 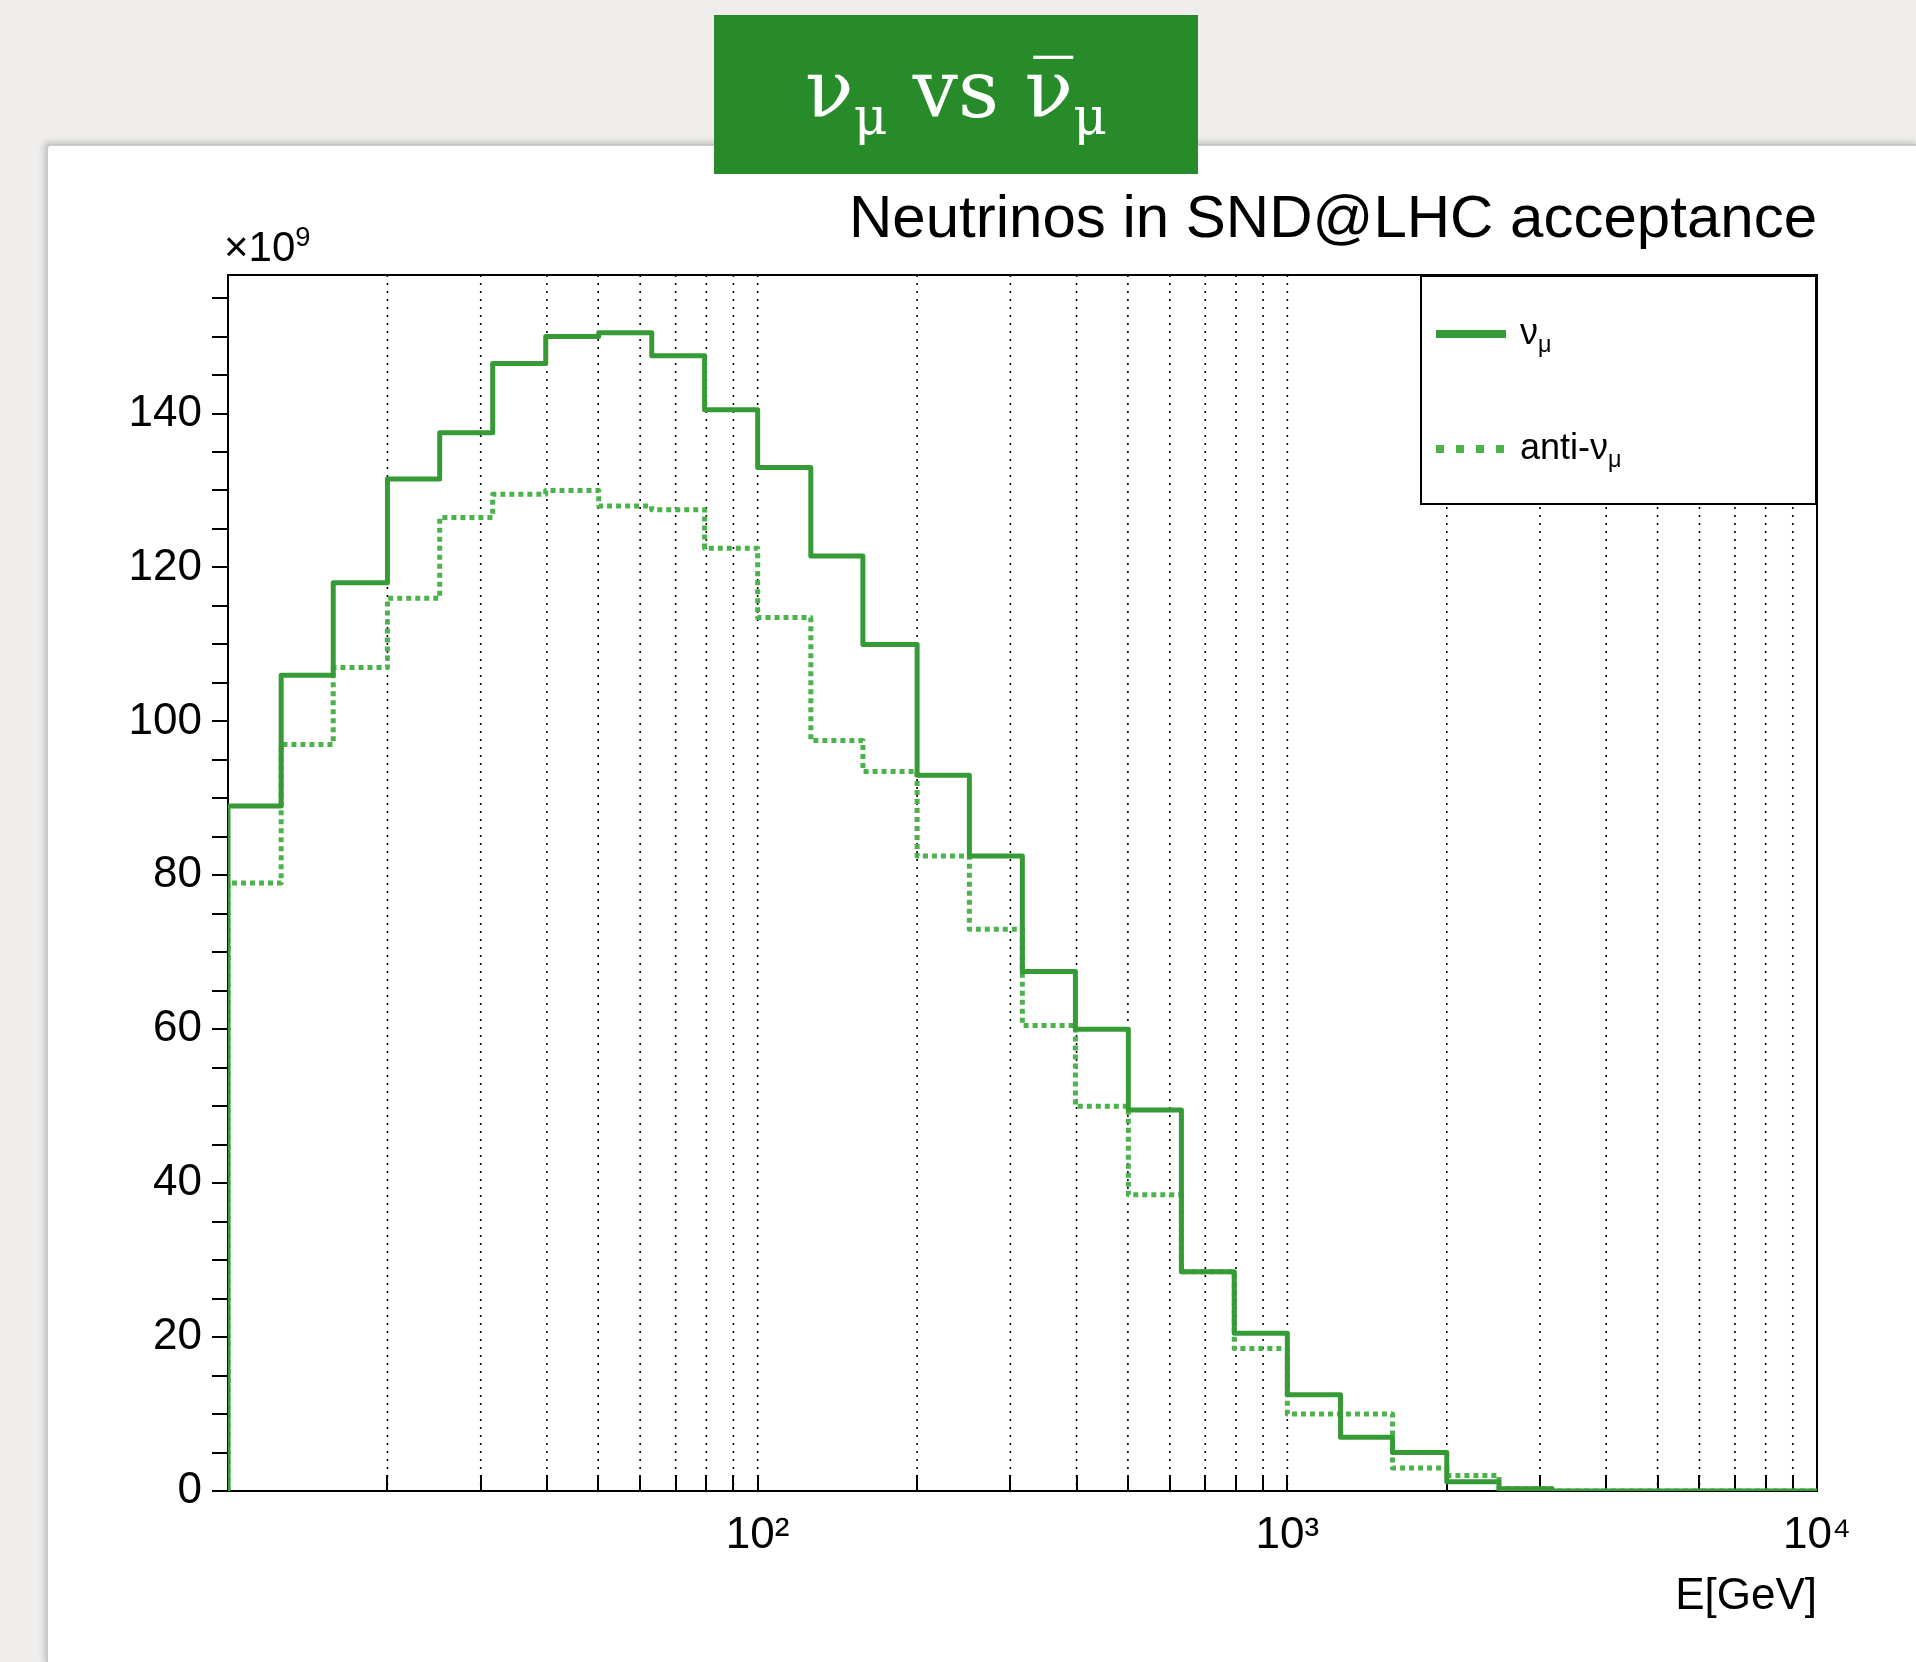 I want to click on legend-label: anti-ν$_{μ}$, so click(x=1571, y=449).